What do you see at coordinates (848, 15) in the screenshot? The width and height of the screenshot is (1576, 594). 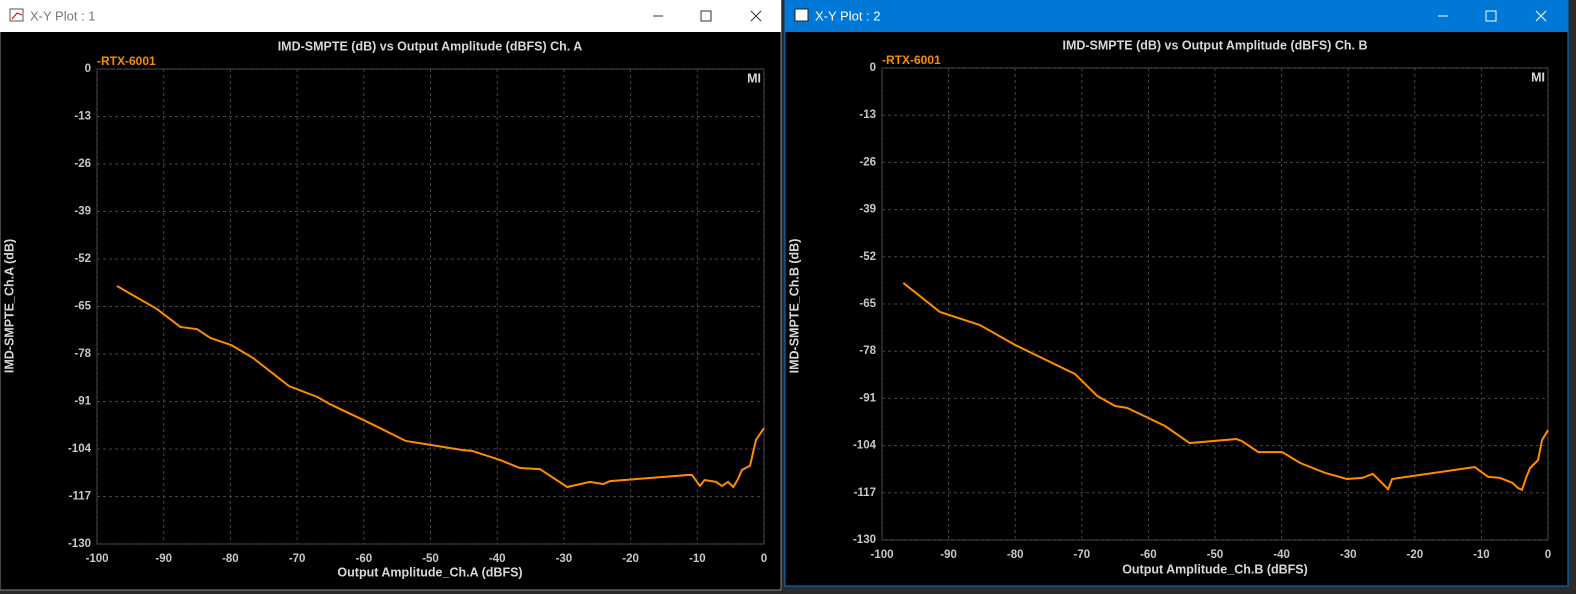 I see `window-title: X-Y Plot : 2` at bounding box center [848, 15].